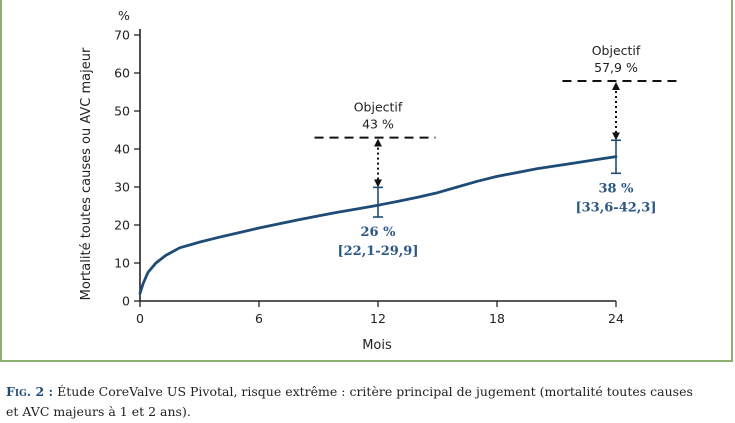 This screenshot has width=735, height=423. Describe the element at coordinates (497, 318) in the screenshot. I see `x-tick-label: 18` at that location.